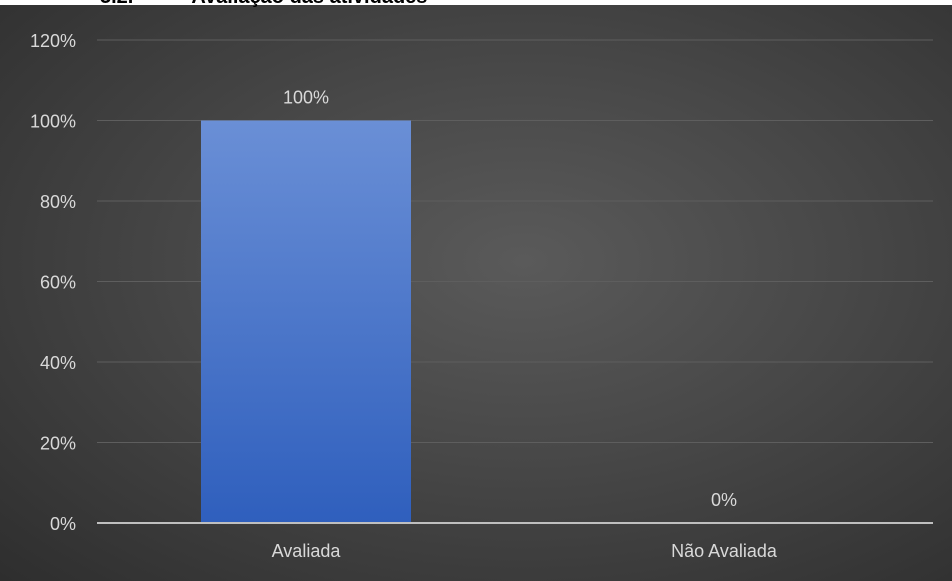 The width and height of the screenshot is (952, 581). I want to click on y-tick-label: 40%, so click(58, 363).